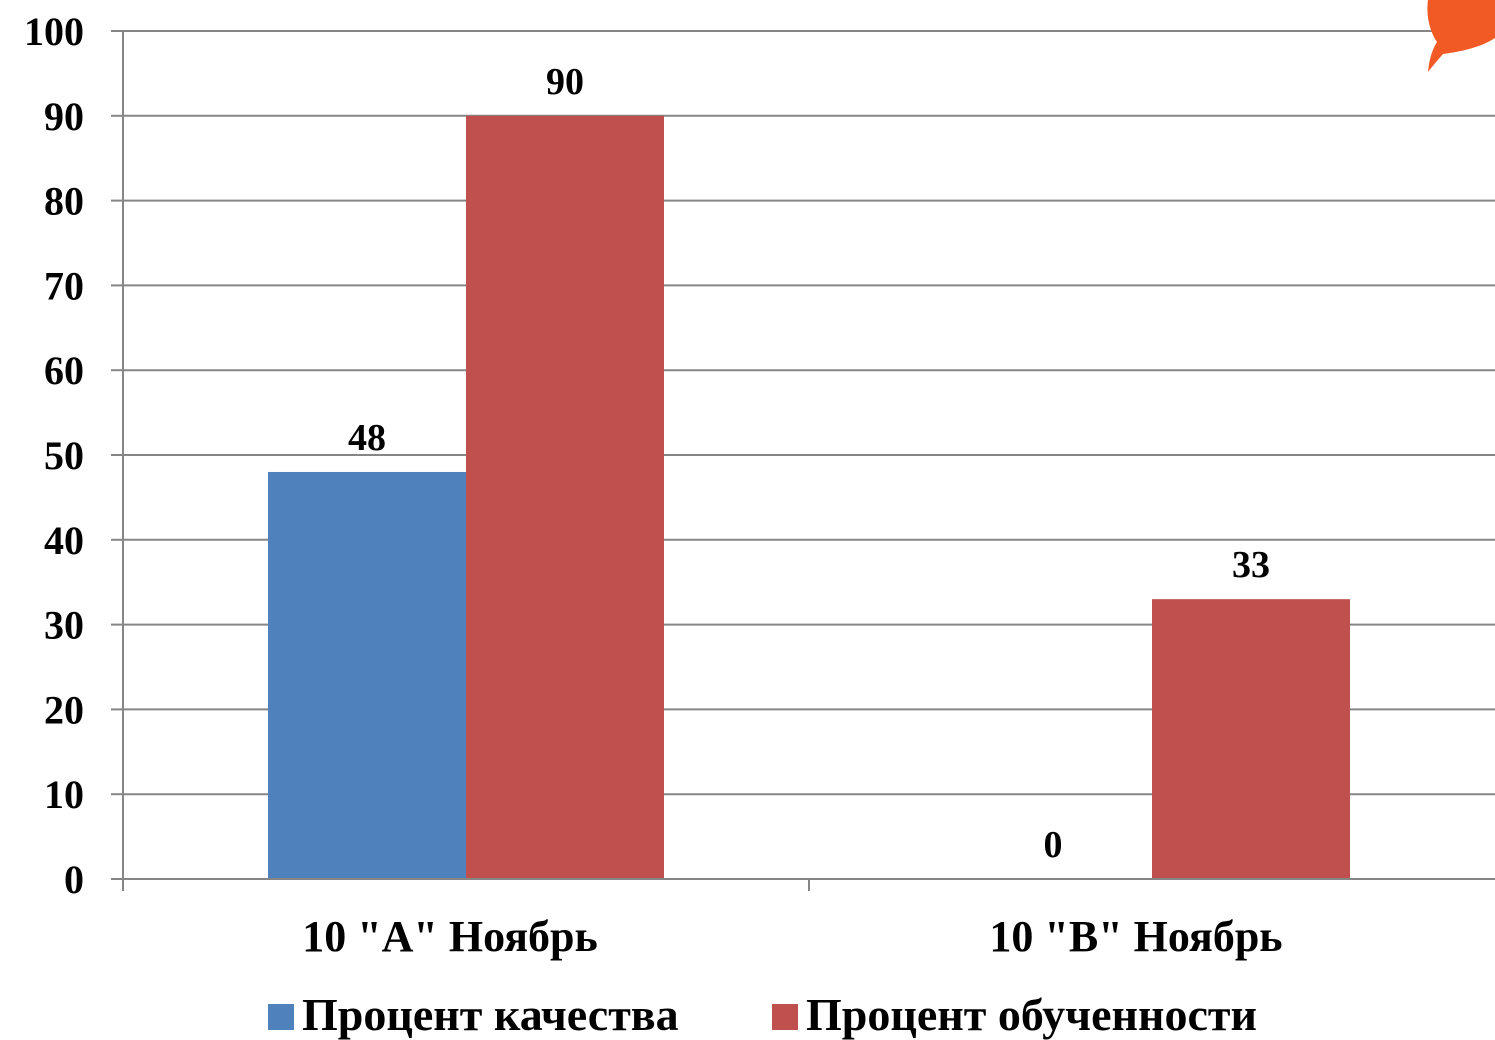 The image size is (1495, 1040). Describe the element at coordinates (64, 285) in the screenshot. I see `y-tick-label: 70` at that location.